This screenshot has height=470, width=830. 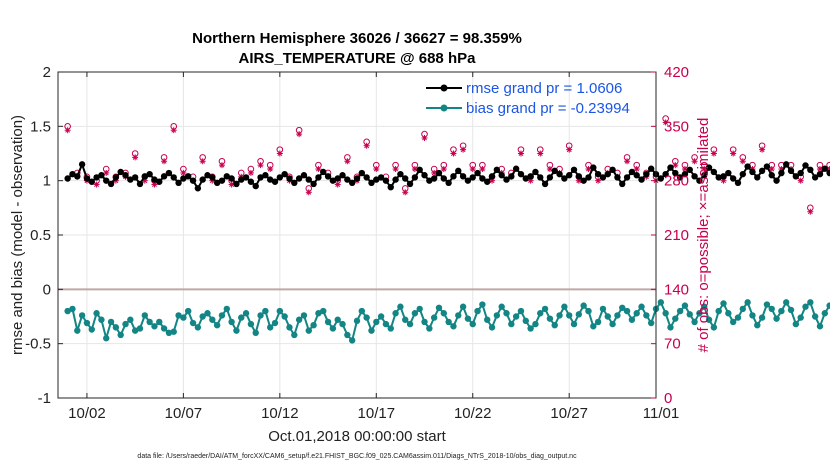 I want to click on x-tick-label: 10/27, so click(x=569, y=413).